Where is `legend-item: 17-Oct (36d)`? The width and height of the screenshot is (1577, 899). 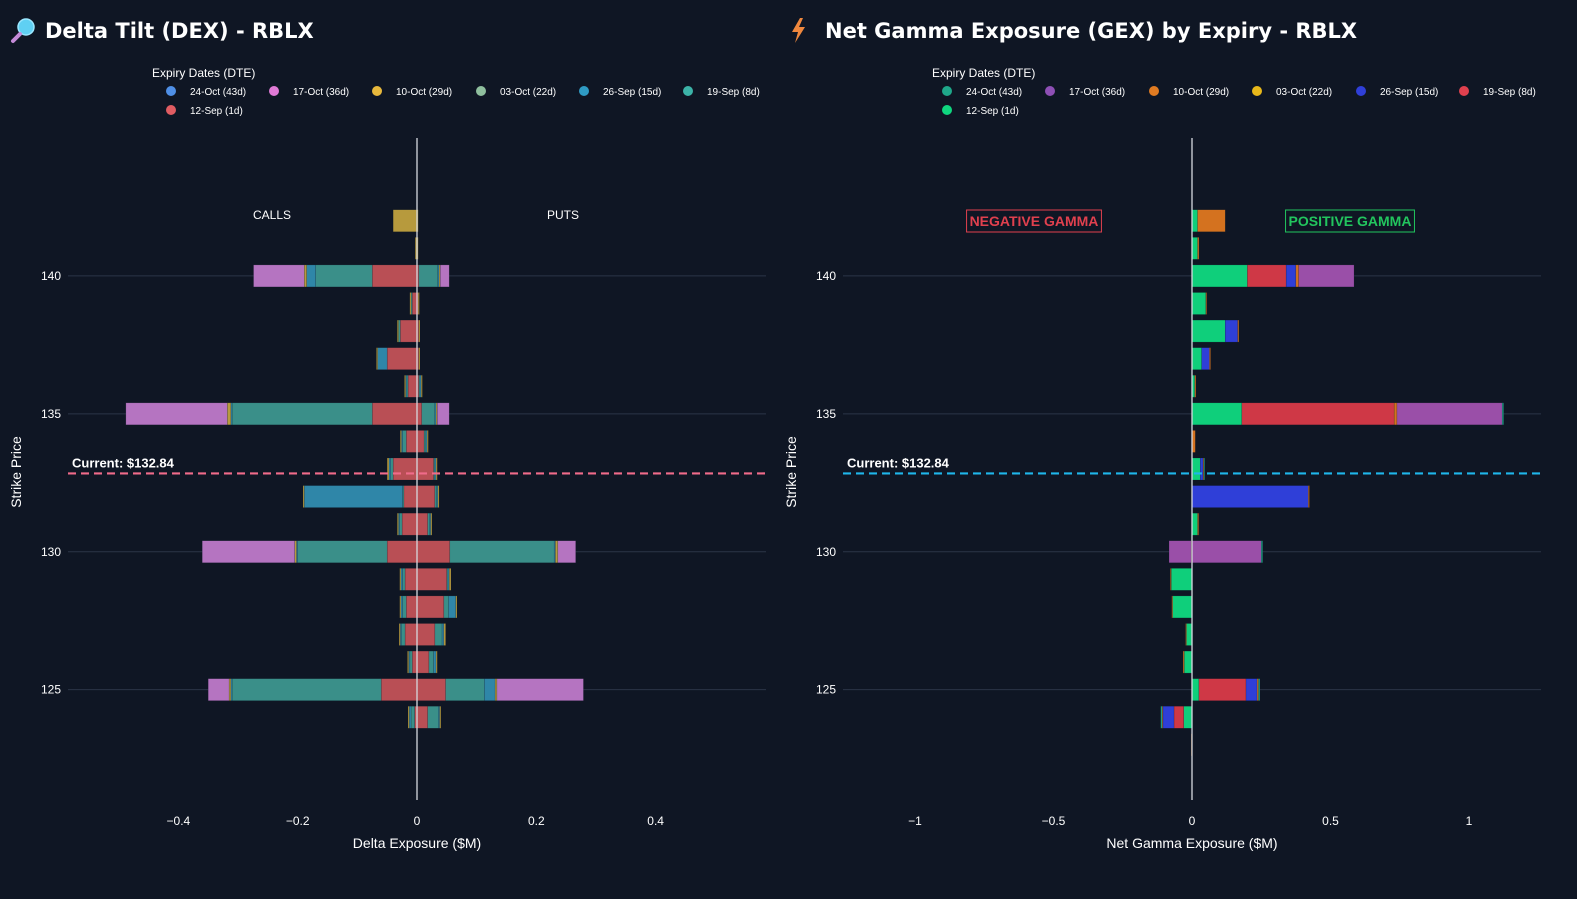 legend-item: 17-Oct (36d) is located at coordinates (309, 92).